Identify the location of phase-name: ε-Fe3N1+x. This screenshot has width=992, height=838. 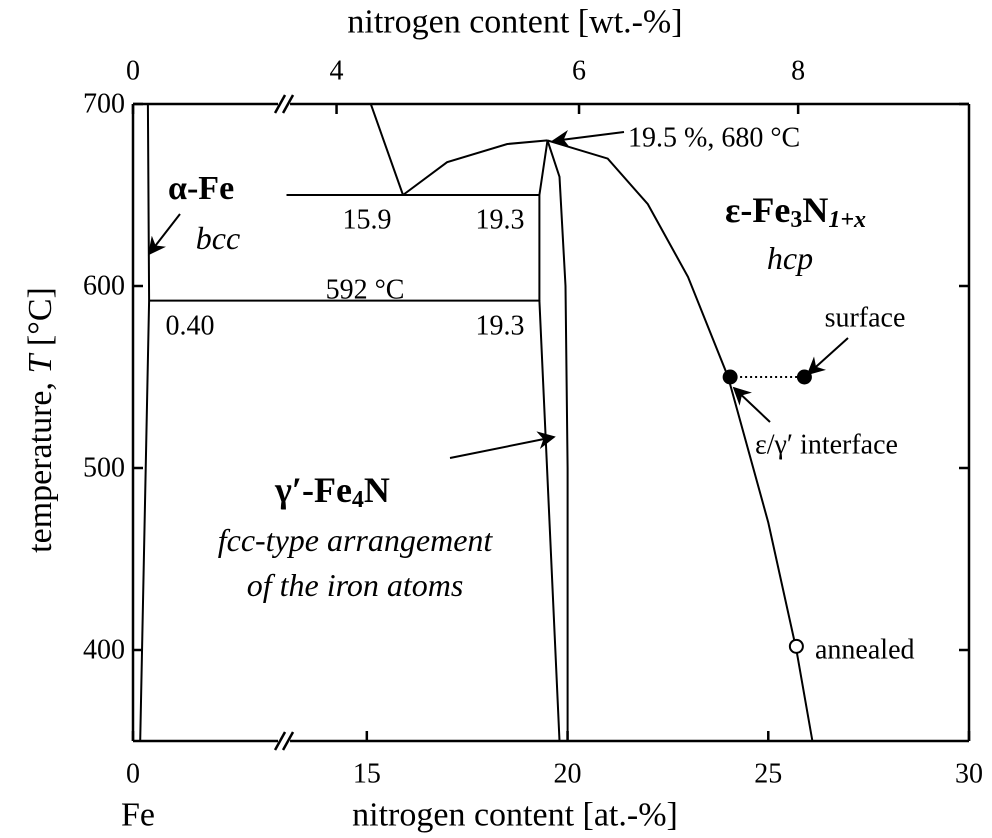
(795, 211).